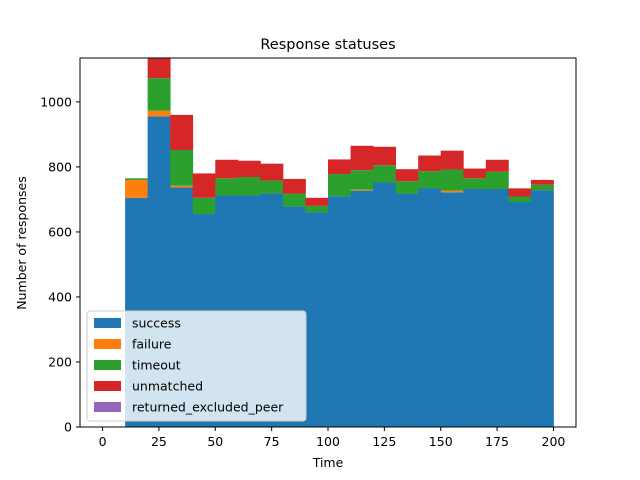 This screenshot has height=480, width=640. What do you see at coordinates (60, 296) in the screenshot?
I see `y-tick-label-400: 400` at bounding box center [60, 296].